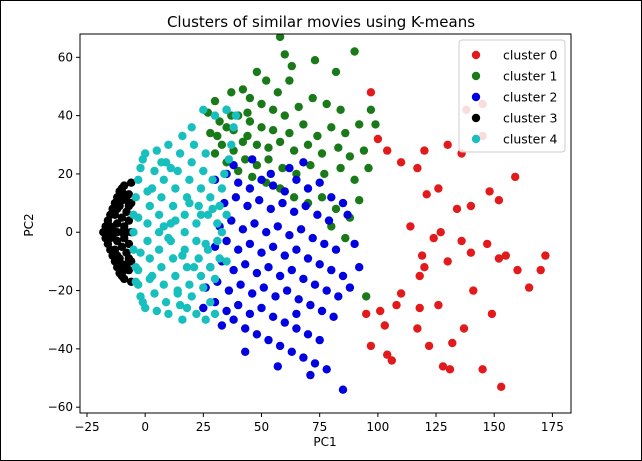 The height and width of the screenshot is (461, 642). I want to click on x-tick-label: 100, so click(377, 427).